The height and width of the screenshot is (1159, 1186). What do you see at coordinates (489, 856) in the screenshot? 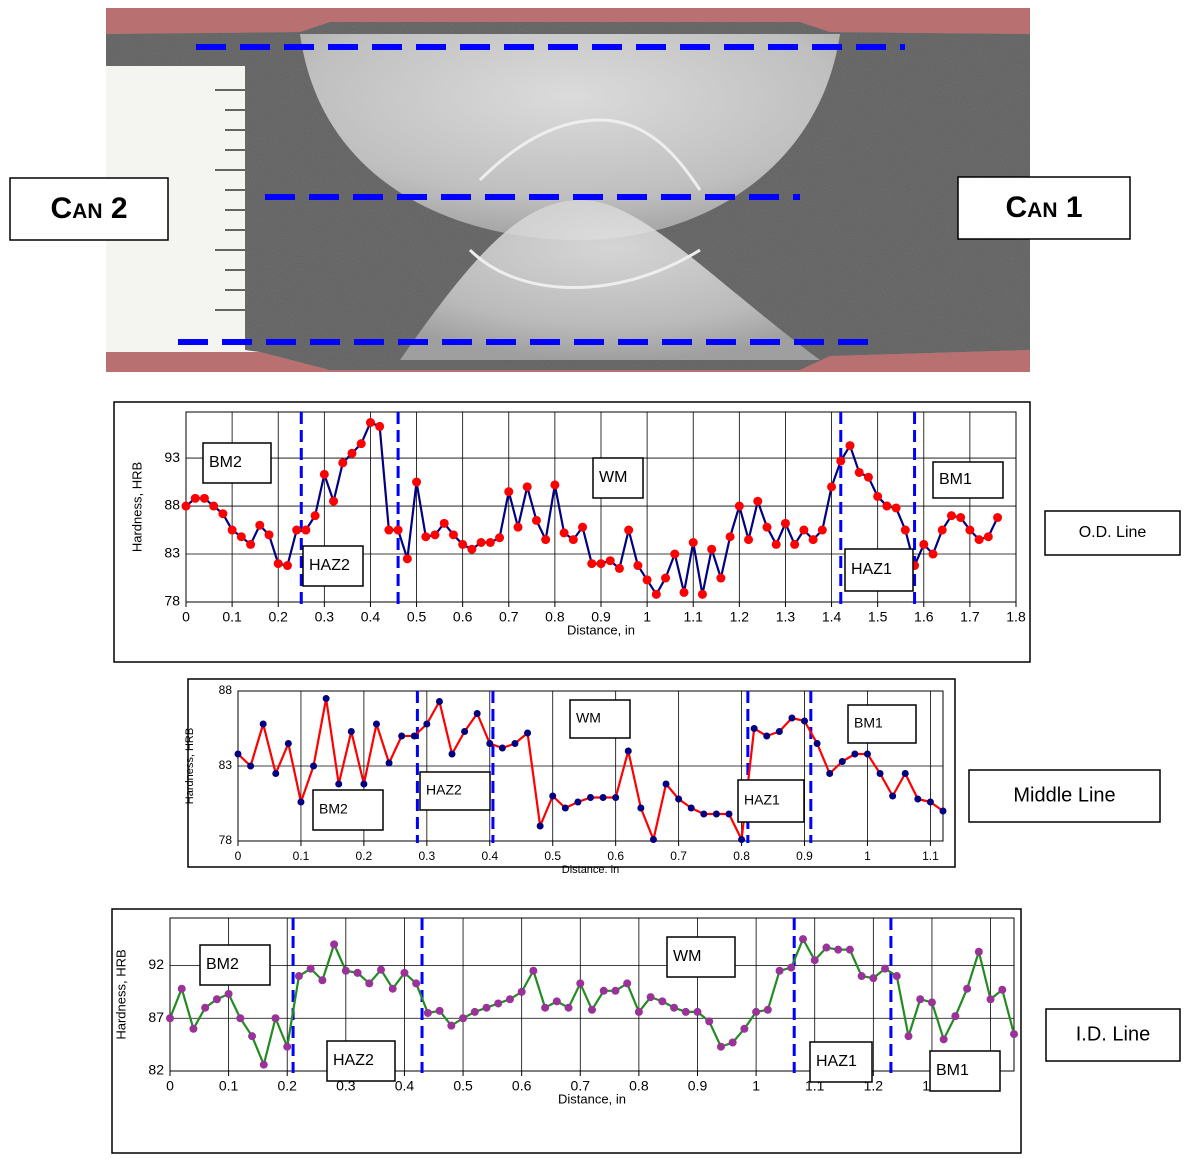
I see `x-tick-label: 0.4` at bounding box center [489, 856].